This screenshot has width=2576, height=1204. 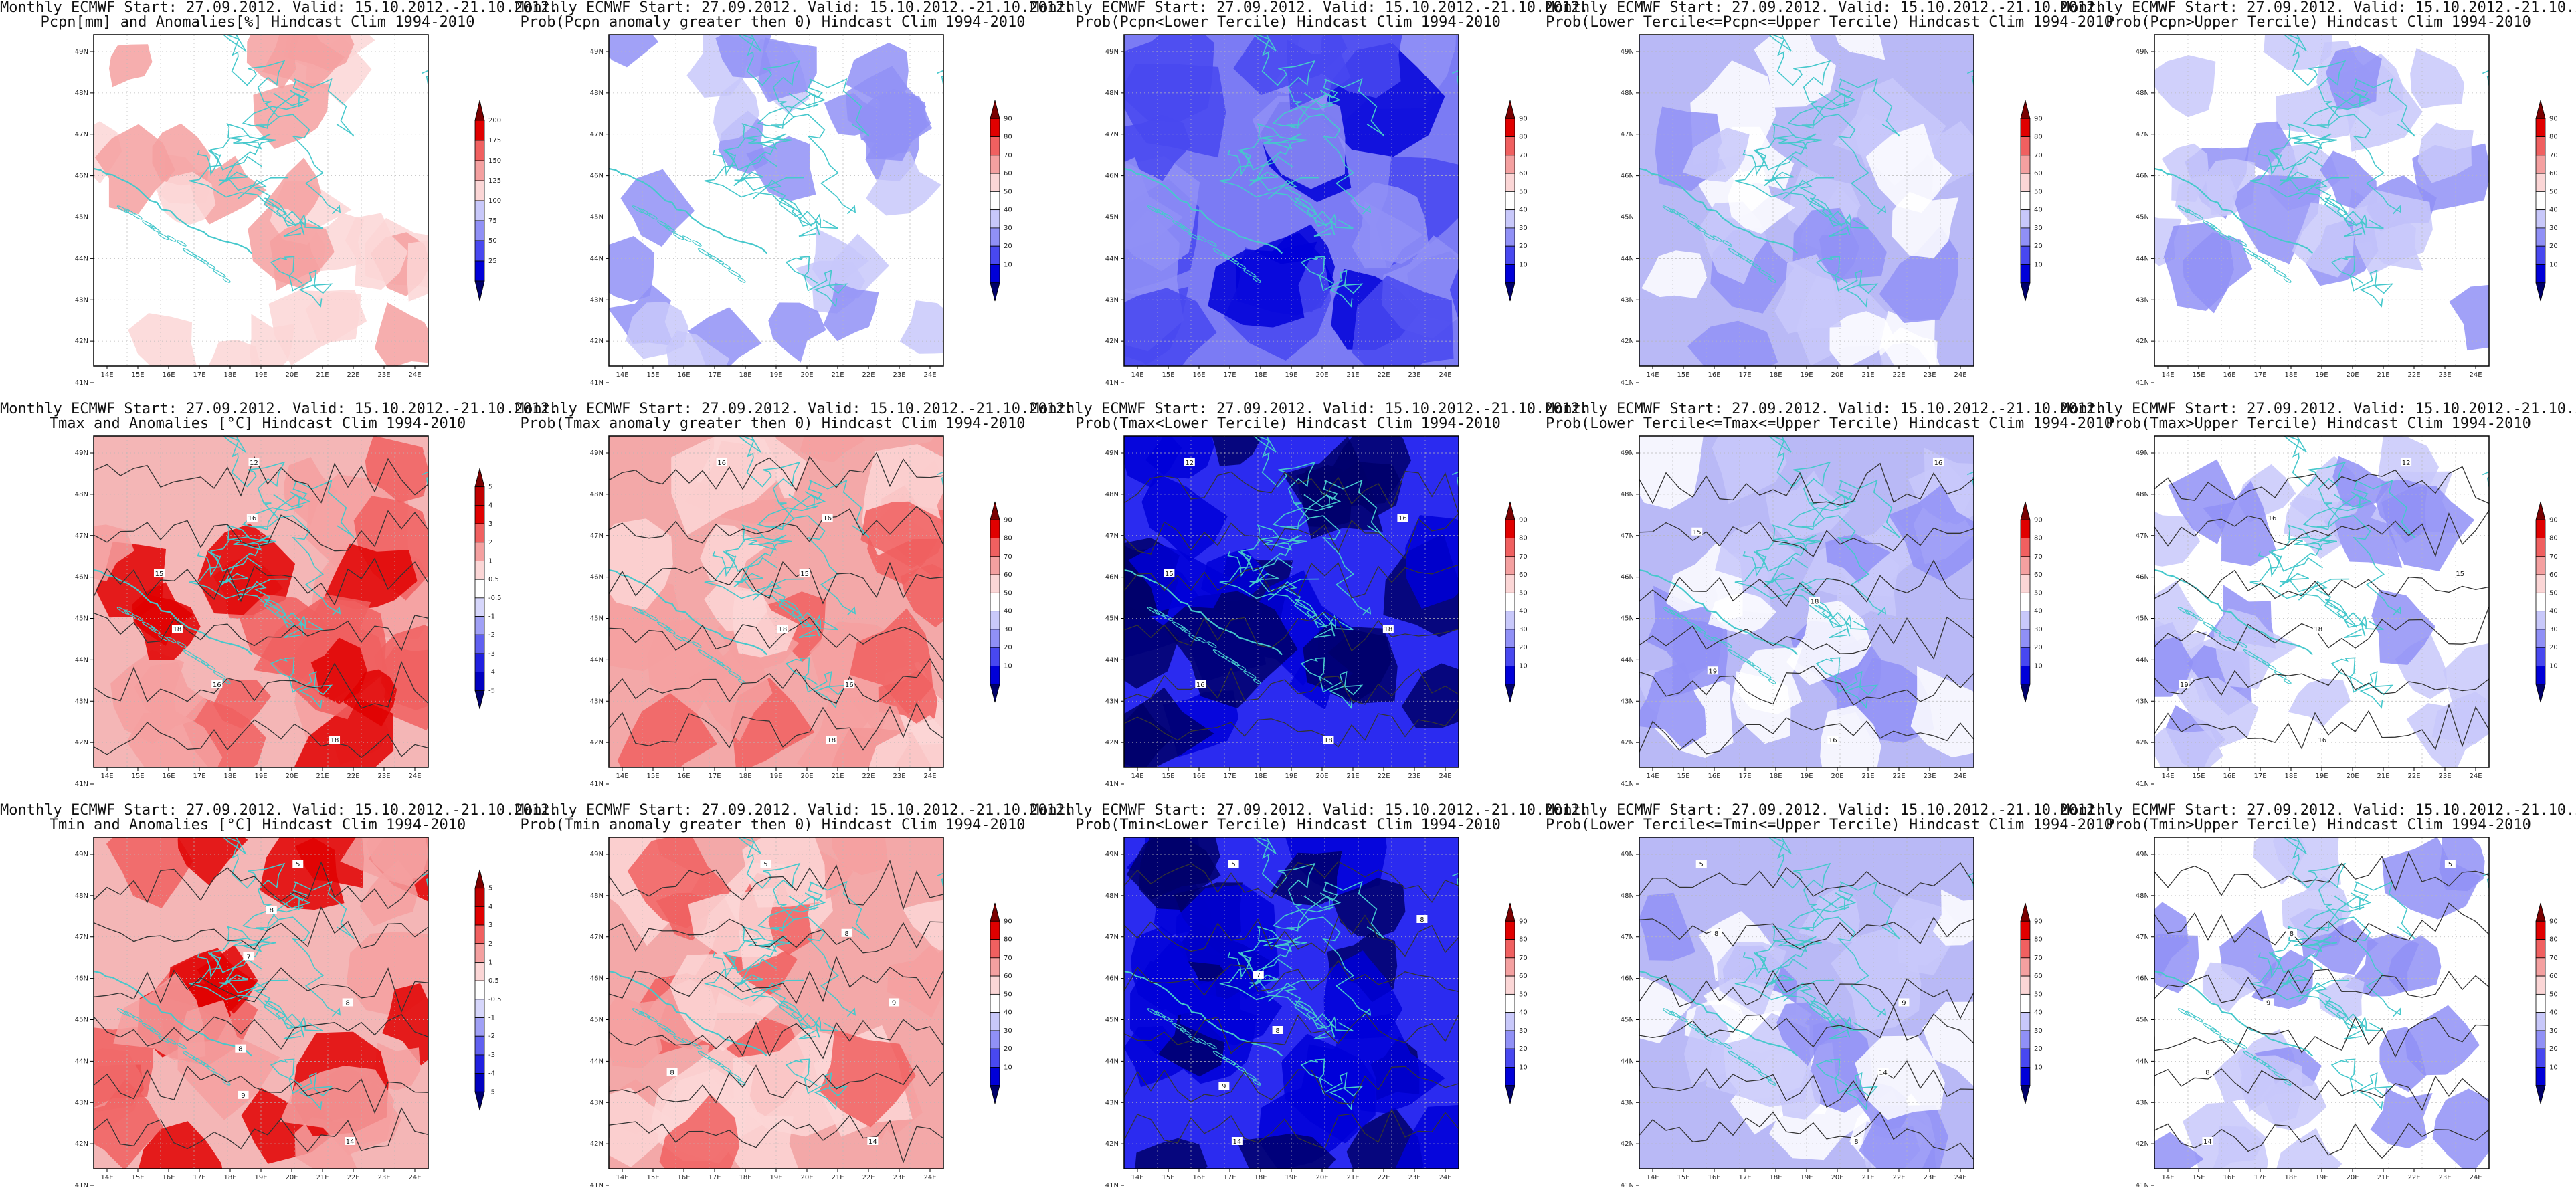 What do you see at coordinates (1697, 532) in the screenshot?
I see `svg-text: 15` at bounding box center [1697, 532].